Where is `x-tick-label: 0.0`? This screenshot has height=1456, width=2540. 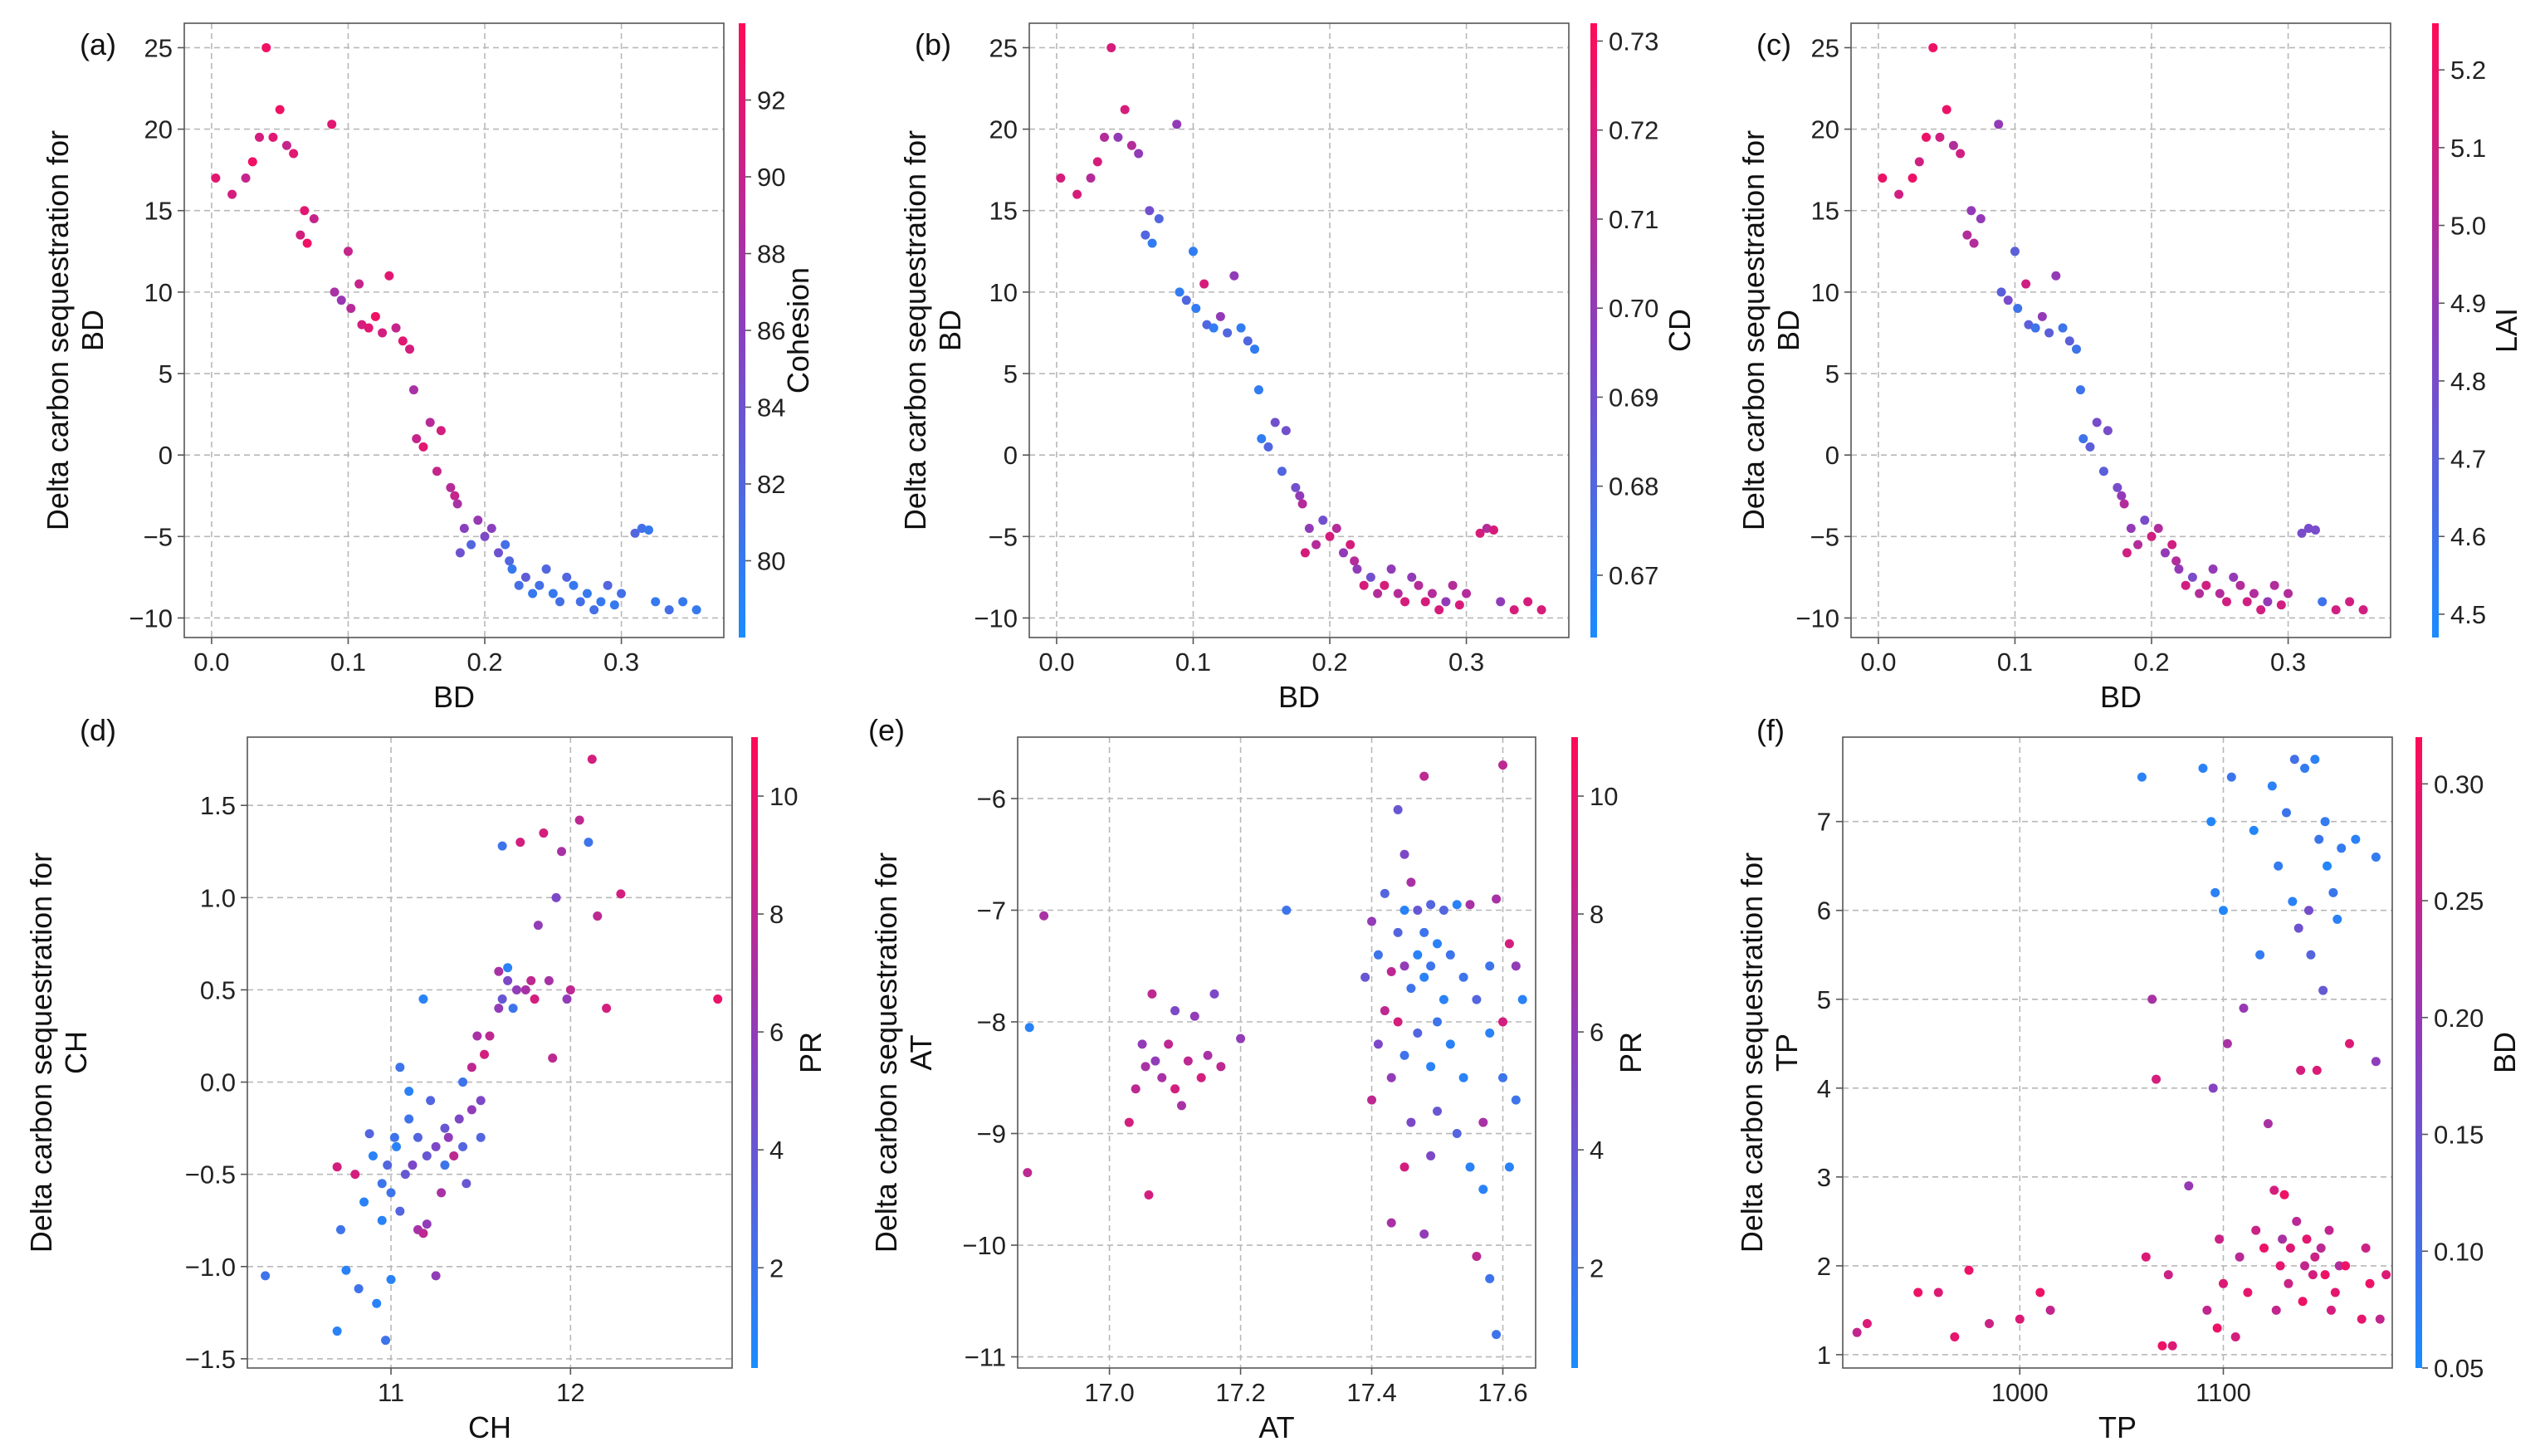
x-tick-label: 0.0 is located at coordinates (1056, 662).